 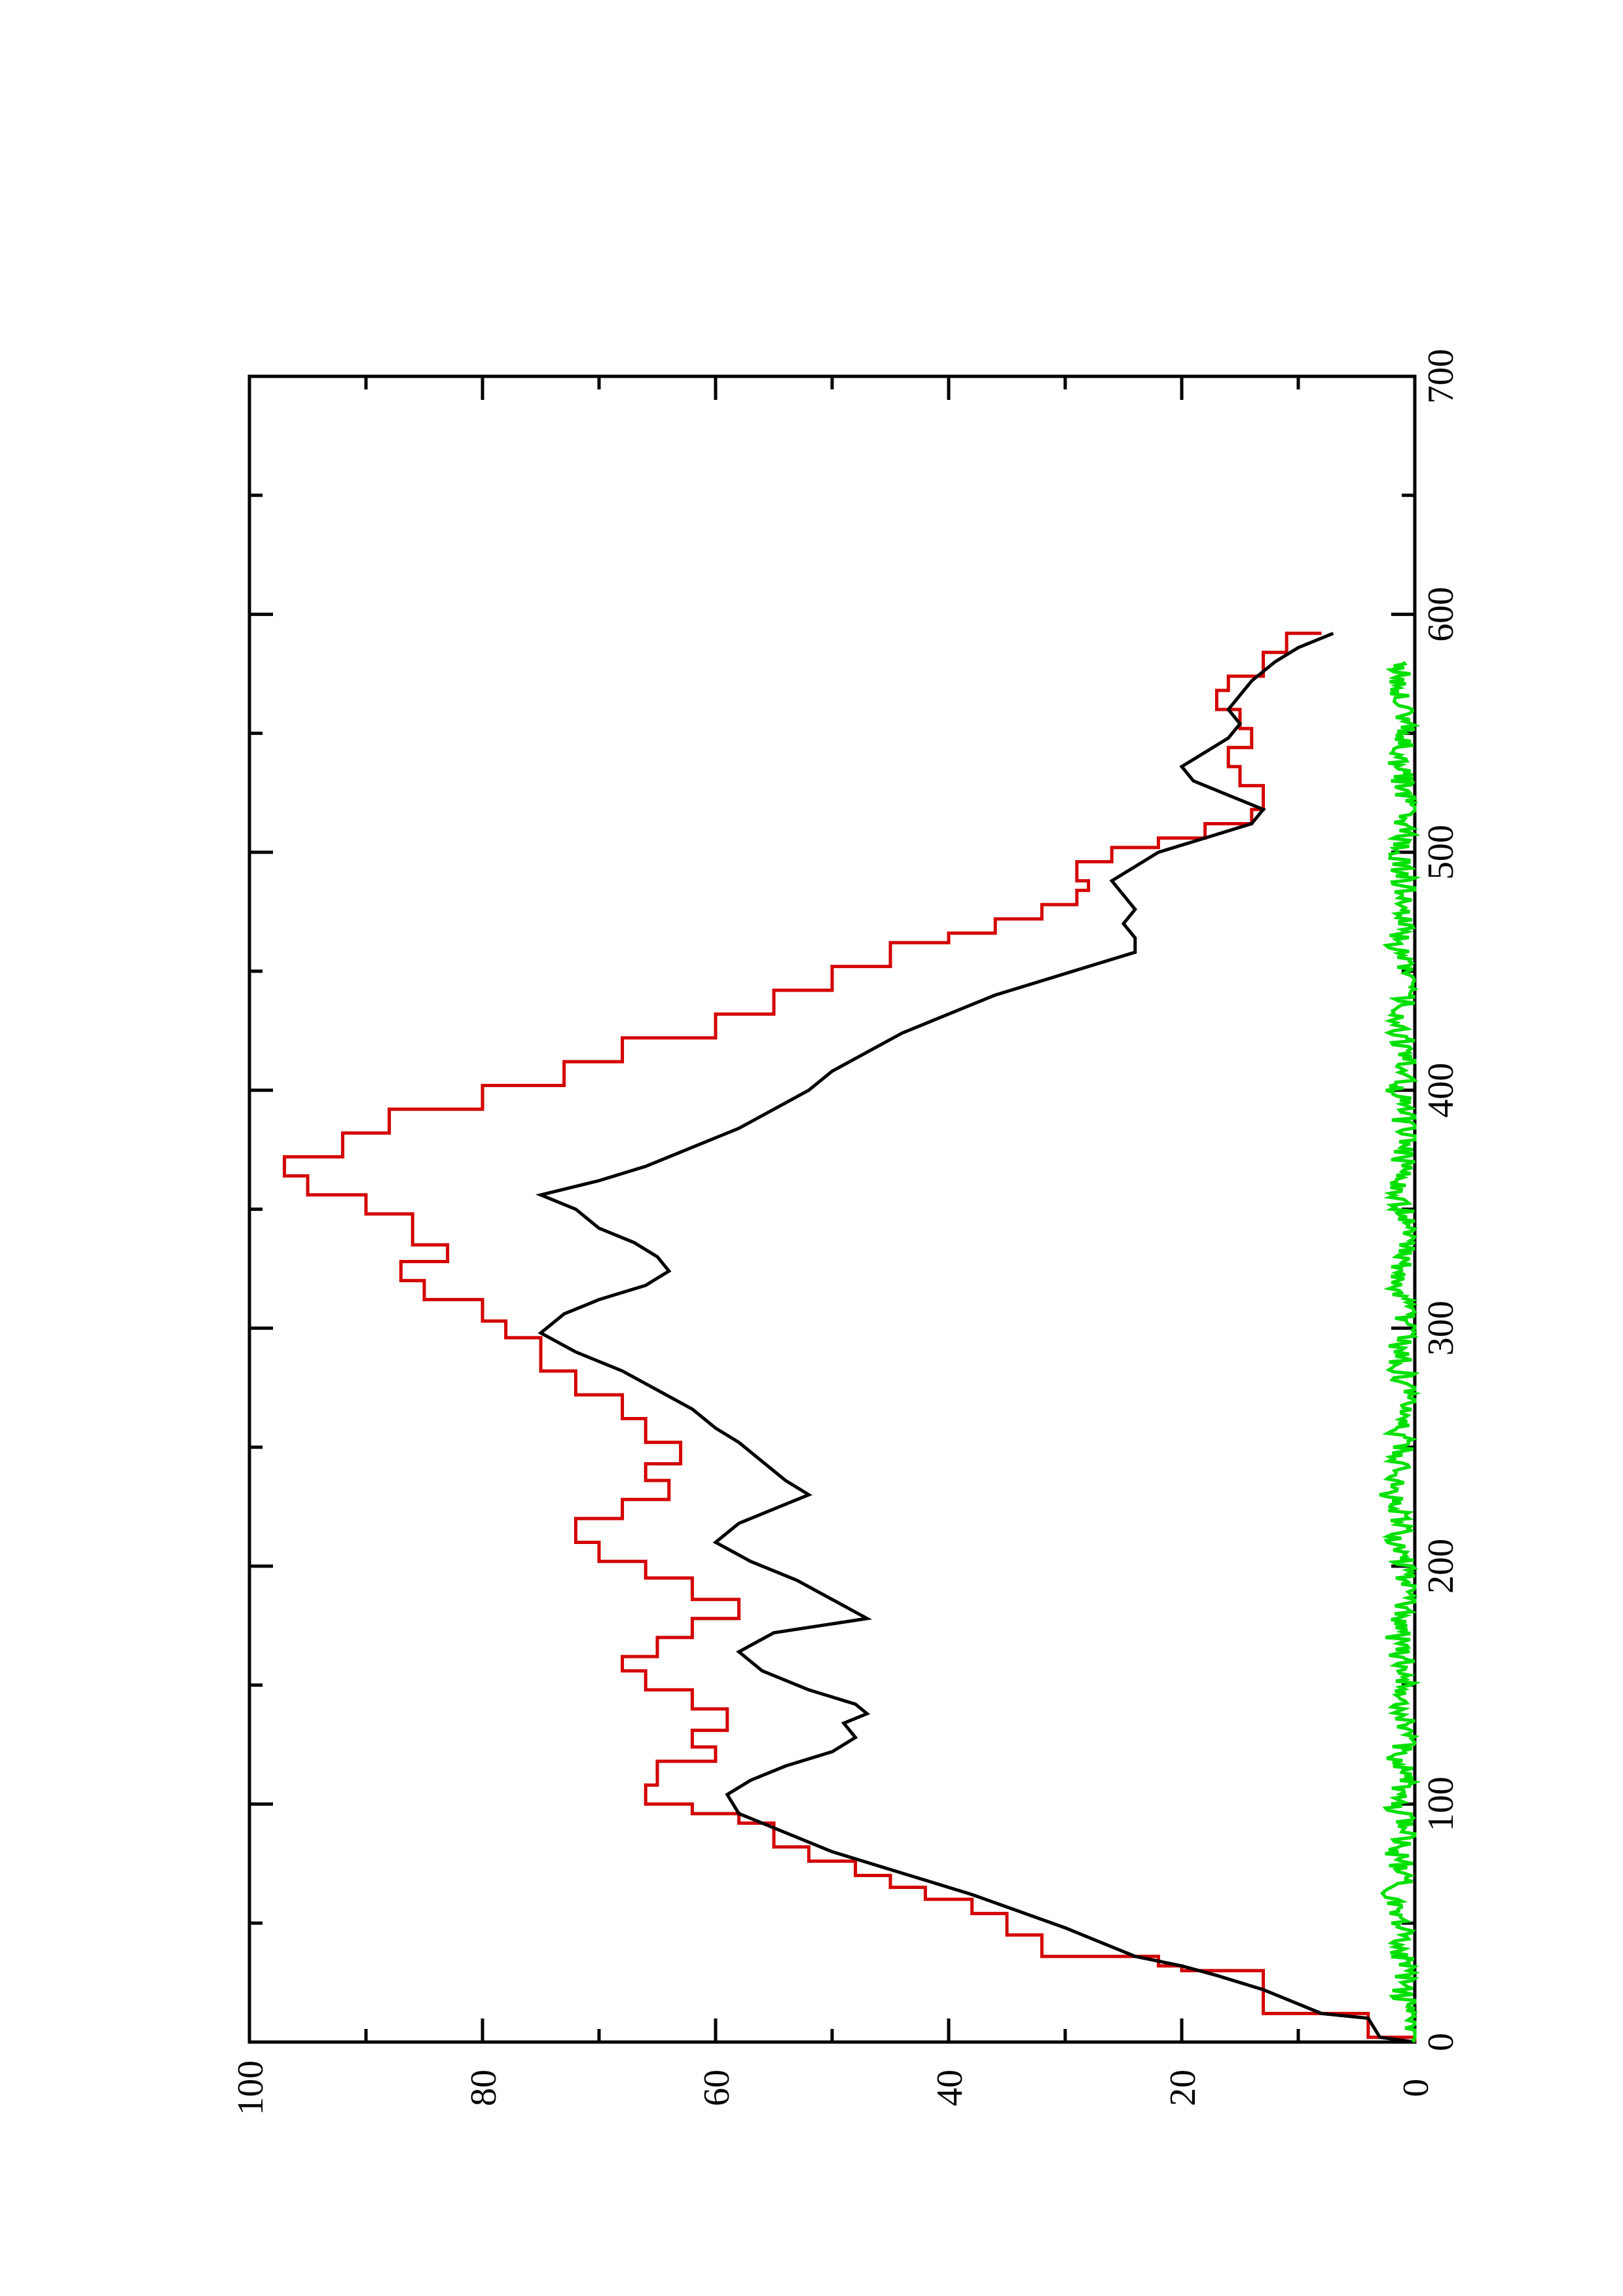 What do you see at coordinates (1441, 2042) in the screenshot?
I see `x-tick-label: 0` at bounding box center [1441, 2042].